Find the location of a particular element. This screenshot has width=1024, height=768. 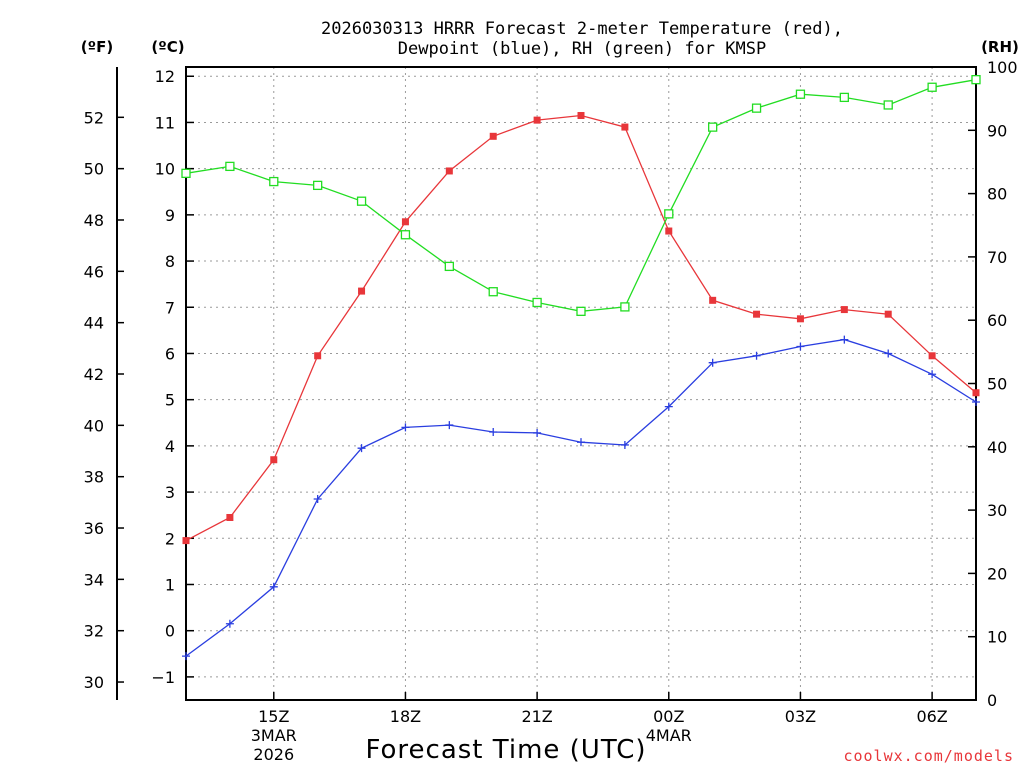

rh-tick-label: 40 is located at coordinates (997, 447).